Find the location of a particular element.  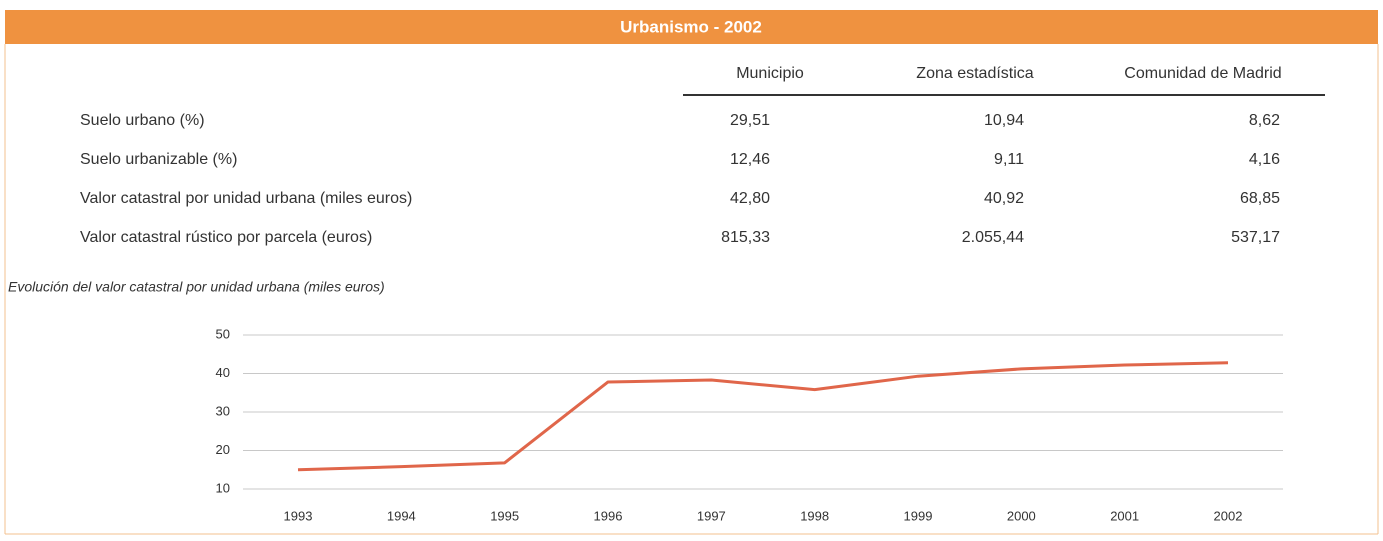

cell: 68,85 is located at coordinates (1260, 198).